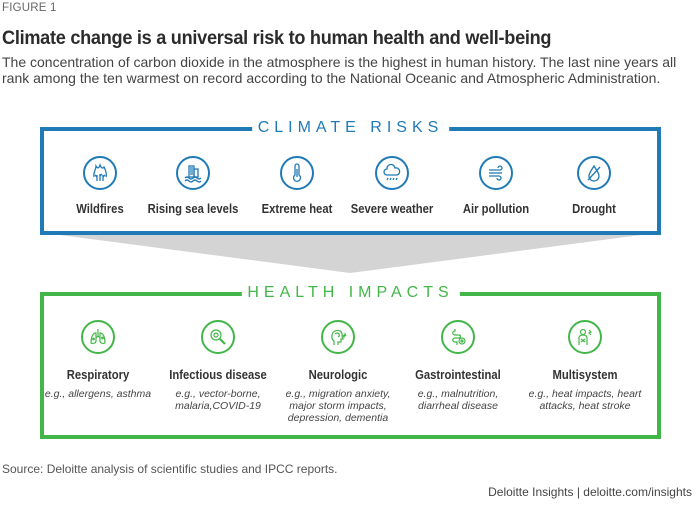 The height and width of the screenshot is (505, 700). What do you see at coordinates (392, 173) in the screenshot?
I see `storm-cloud-icon` at bounding box center [392, 173].